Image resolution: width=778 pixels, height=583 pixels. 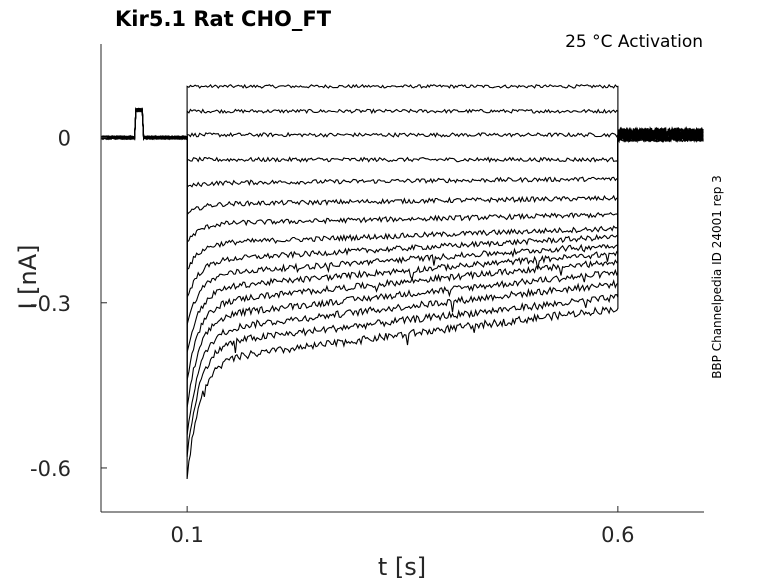 What do you see at coordinates (50, 304) in the screenshot?
I see `y-tick-label: -0.3` at bounding box center [50, 304].